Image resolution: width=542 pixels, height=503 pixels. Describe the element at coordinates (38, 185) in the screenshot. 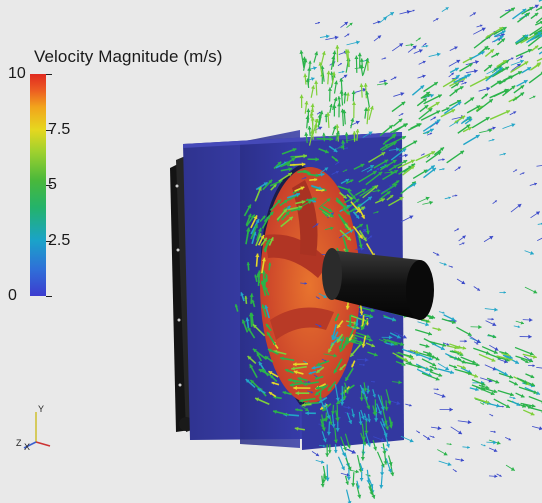

I see `color-scale-bar` at that location.